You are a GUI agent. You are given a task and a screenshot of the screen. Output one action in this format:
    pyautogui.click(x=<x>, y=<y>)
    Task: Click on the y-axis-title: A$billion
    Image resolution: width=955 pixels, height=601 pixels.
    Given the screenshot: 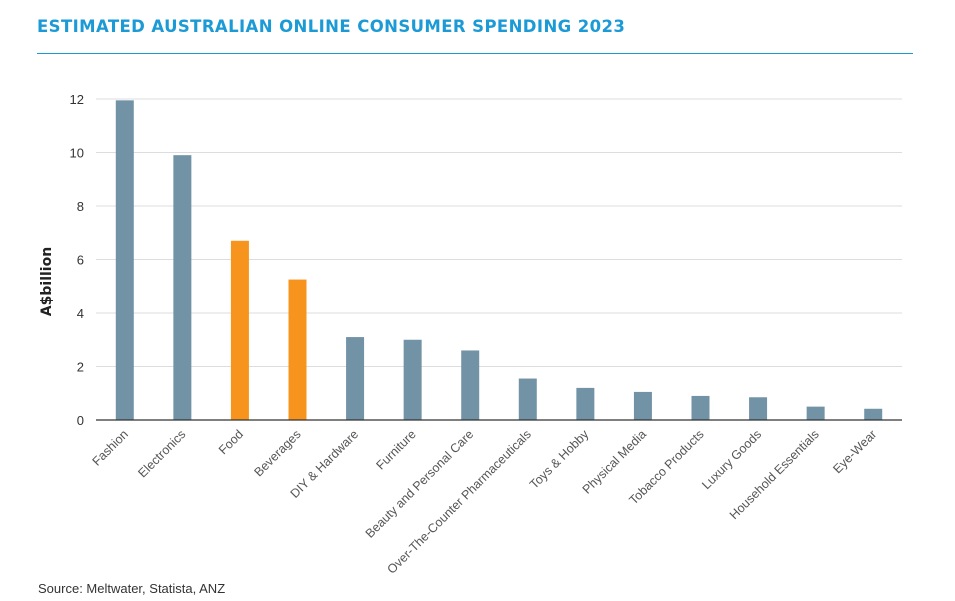 What is the action you would take?
    pyautogui.click(x=47, y=281)
    